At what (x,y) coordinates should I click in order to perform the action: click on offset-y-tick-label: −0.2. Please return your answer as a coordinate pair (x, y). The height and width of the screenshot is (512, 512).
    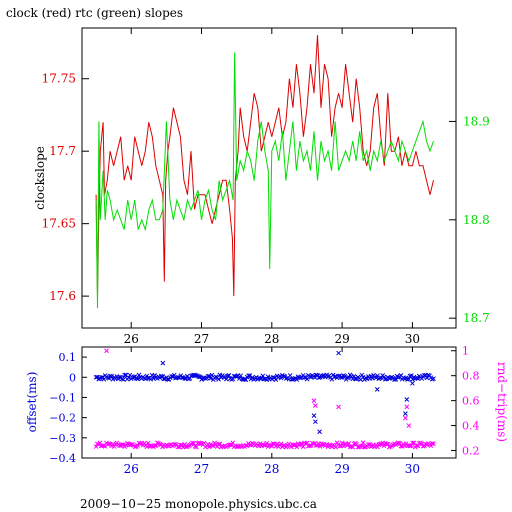
    Looking at the image, I should click on (62, 418).